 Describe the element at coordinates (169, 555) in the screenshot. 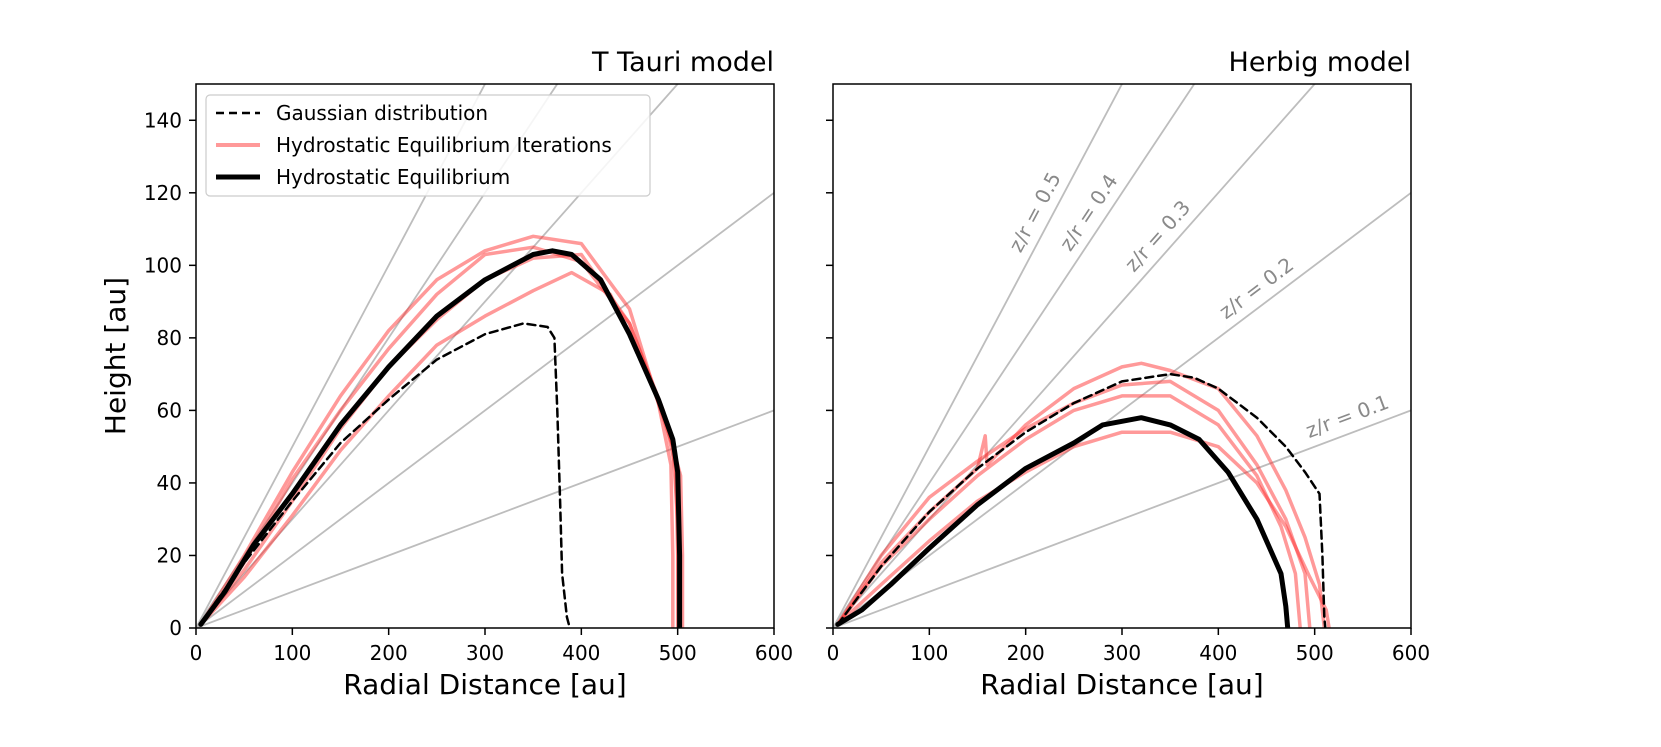

I see `y-tick-label: 20` at that location.